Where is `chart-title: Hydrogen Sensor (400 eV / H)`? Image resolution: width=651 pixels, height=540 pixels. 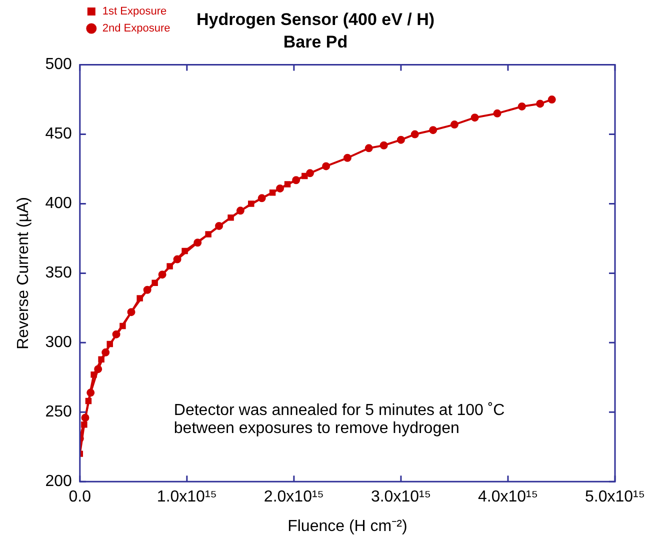 chart-title: Hydrogen Sensor (400 eV / H) is located at coordinates (315, 19).